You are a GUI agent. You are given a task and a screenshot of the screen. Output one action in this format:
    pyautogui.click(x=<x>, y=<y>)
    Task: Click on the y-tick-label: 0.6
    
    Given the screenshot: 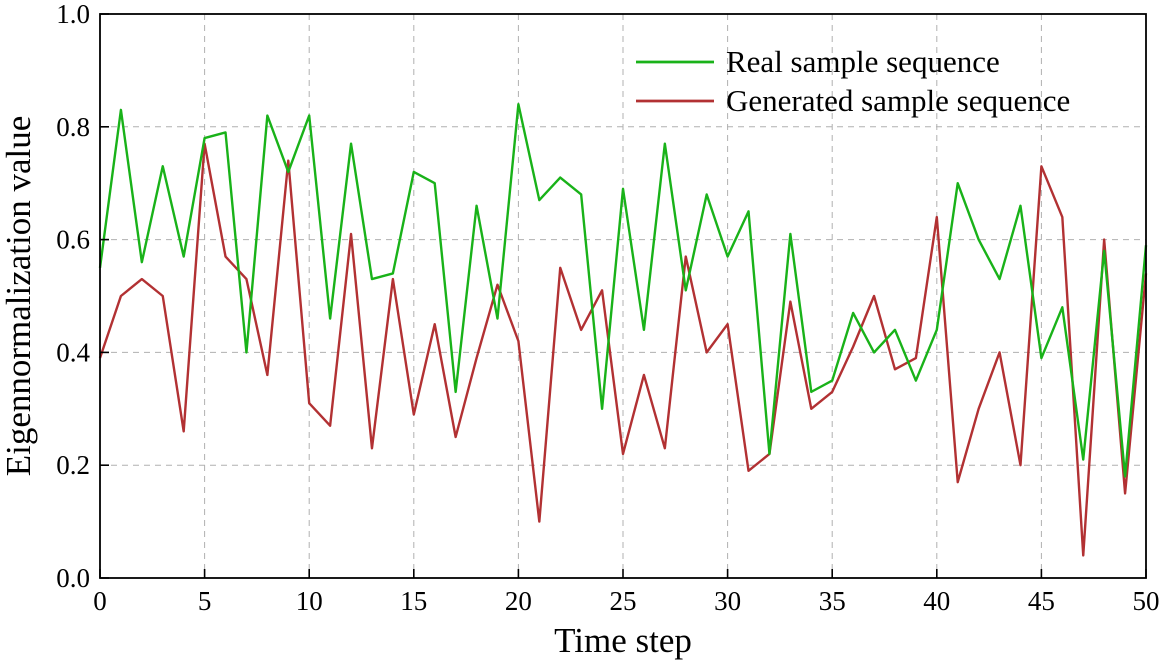 What is the action you would take?
    pyautogui.click(x=73, y=240)
    